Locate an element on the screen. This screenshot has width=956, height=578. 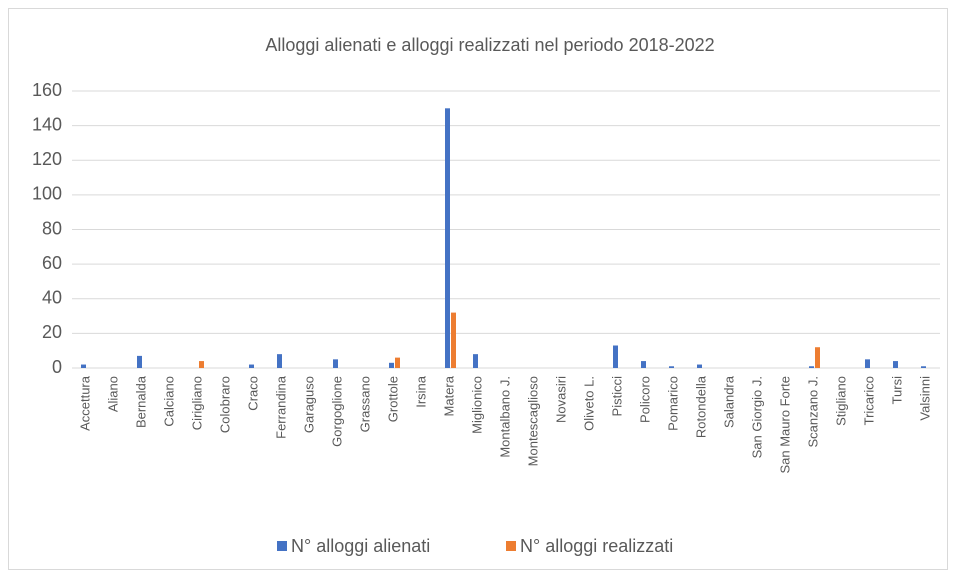
y-tick-label: 60 is located at coordinates (52, 263).